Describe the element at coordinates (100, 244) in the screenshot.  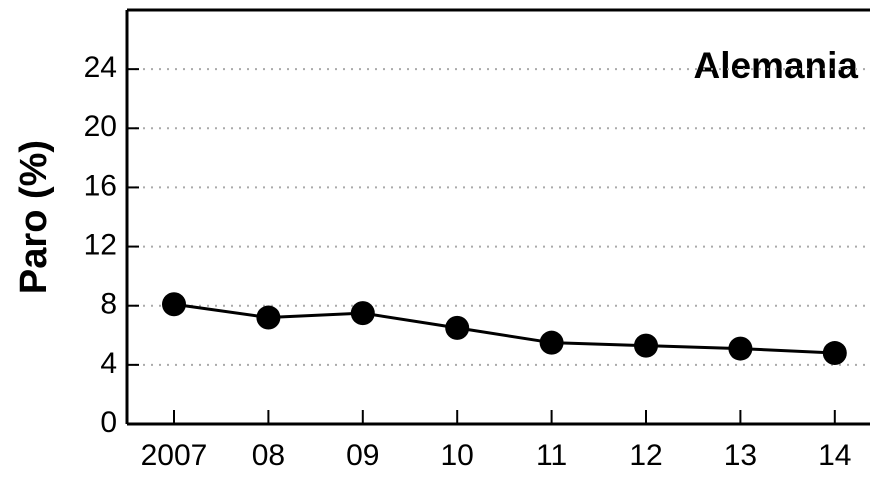
I see `y-tick-label: 12` at that location.